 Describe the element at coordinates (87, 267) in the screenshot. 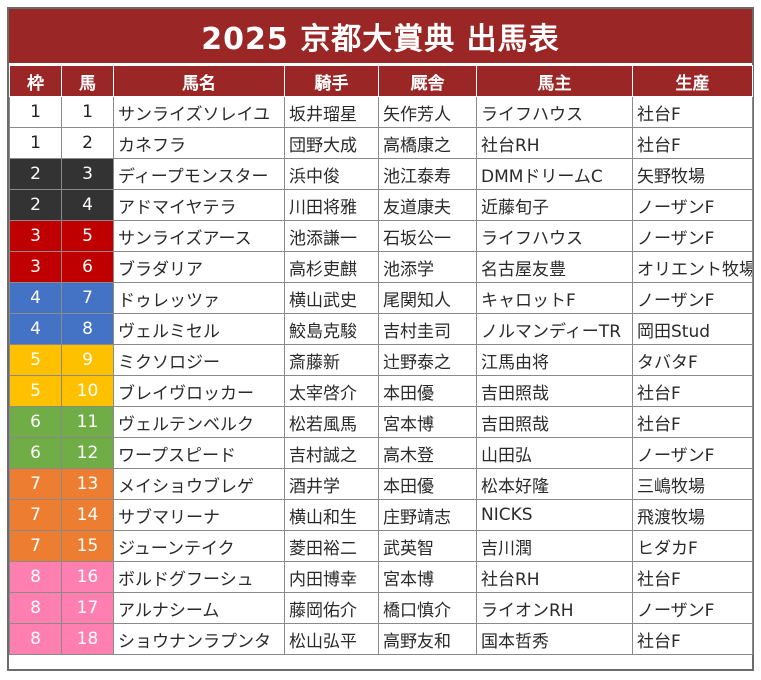

I see `uma-cell: 6` at that location.